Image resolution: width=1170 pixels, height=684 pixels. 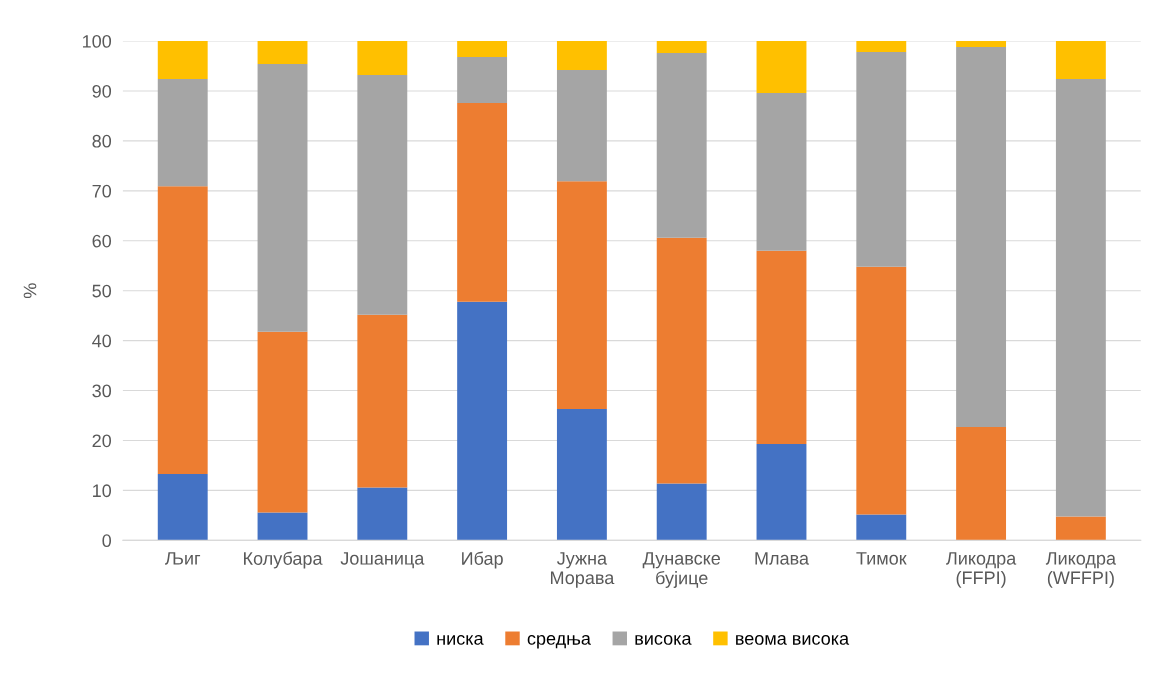 What do you see at coordinates (981, 570) in the screenshot?
I see `x-tick-label: Ликодра (FFPI)` at bounding box center [981, 570].